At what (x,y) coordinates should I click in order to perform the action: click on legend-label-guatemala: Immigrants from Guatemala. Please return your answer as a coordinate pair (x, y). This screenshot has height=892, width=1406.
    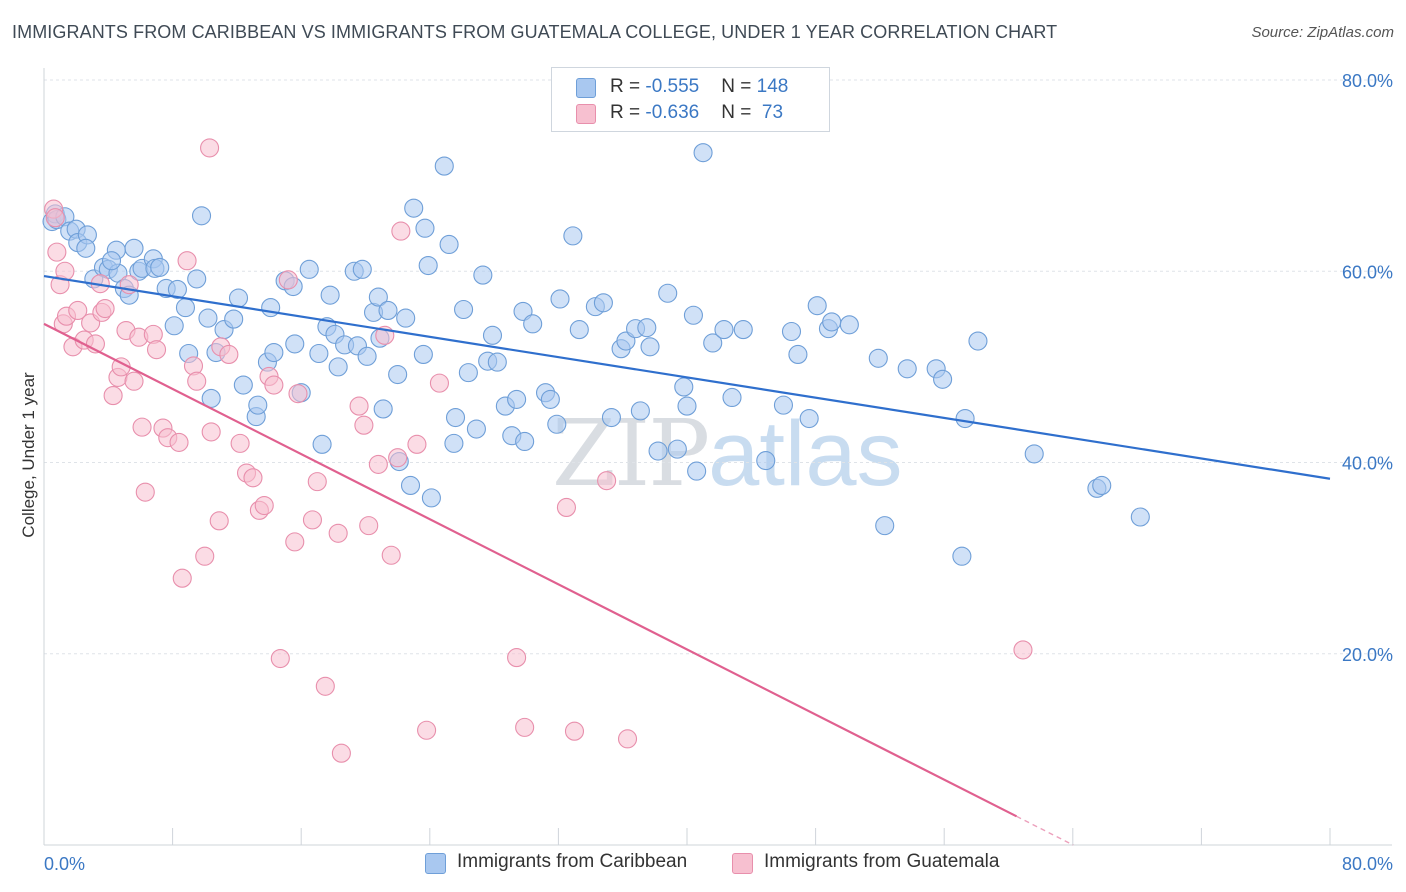
    Looking at the image, I should click on (882, 861).